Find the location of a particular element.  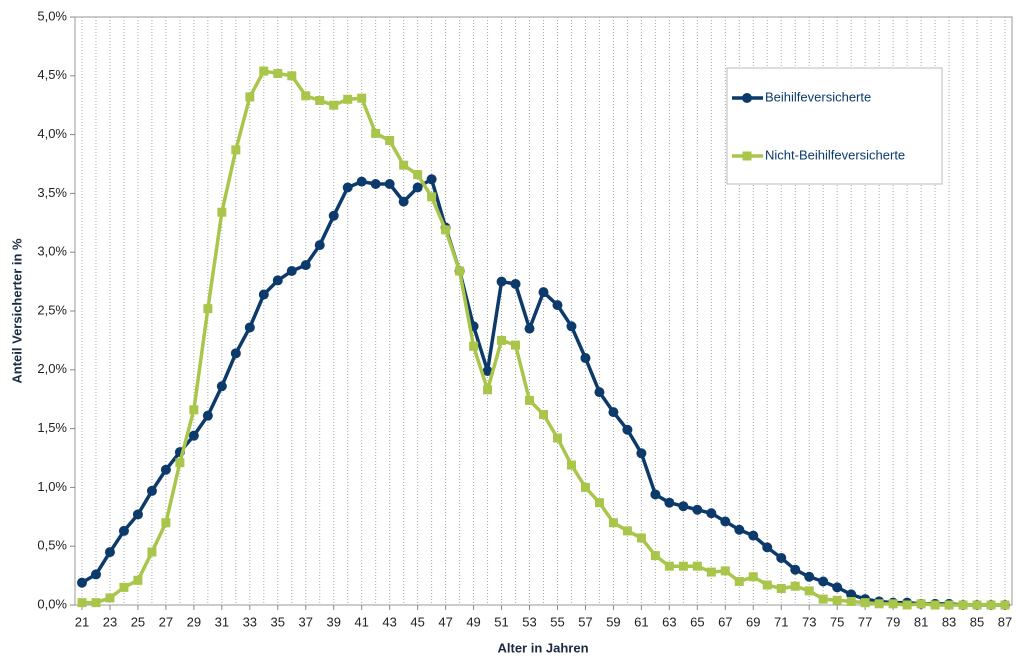

x-tick-label: 29 is located at coordinates (194, 621).